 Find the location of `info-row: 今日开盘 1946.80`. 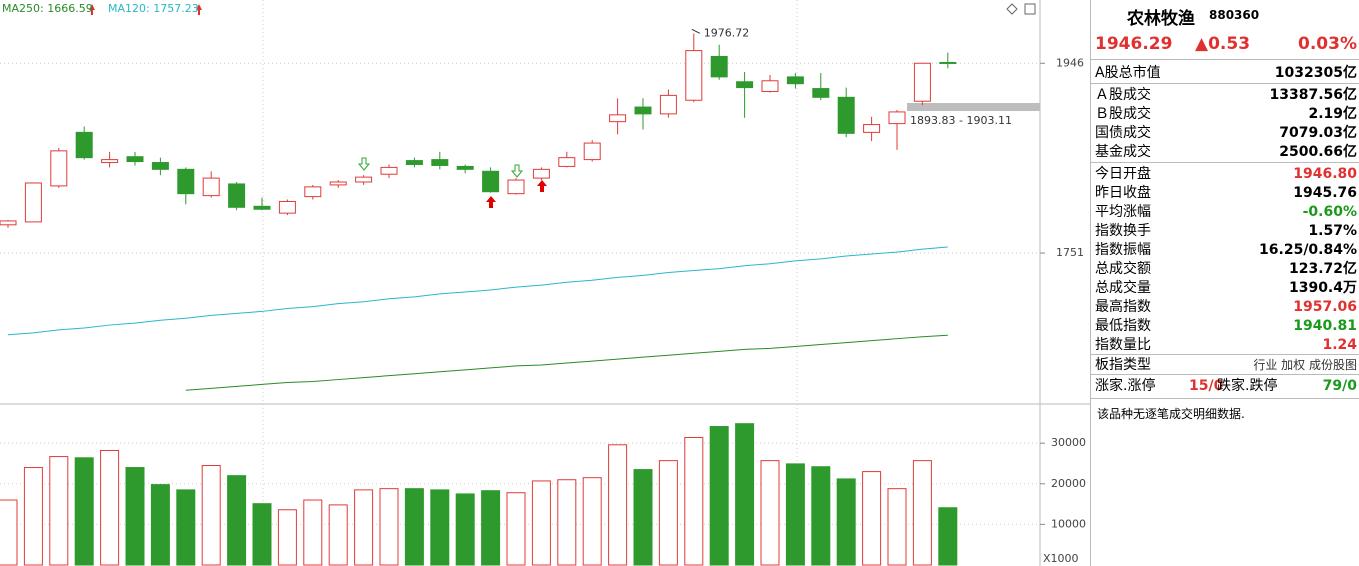

info-row: 今日开盘 1946.80 is located at coordinates (1226, 174).